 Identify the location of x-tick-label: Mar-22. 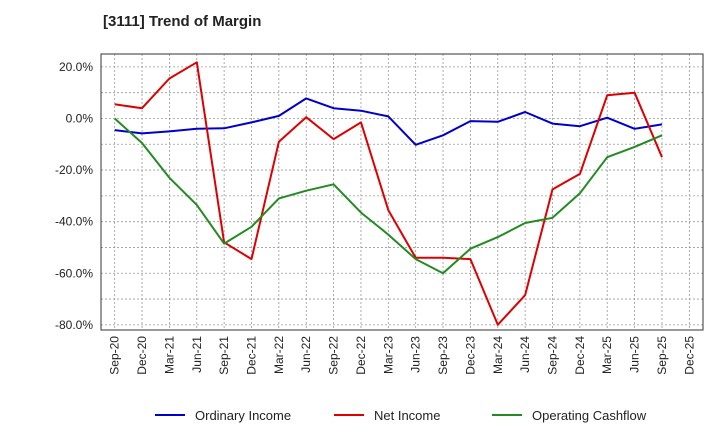
(279, 355).